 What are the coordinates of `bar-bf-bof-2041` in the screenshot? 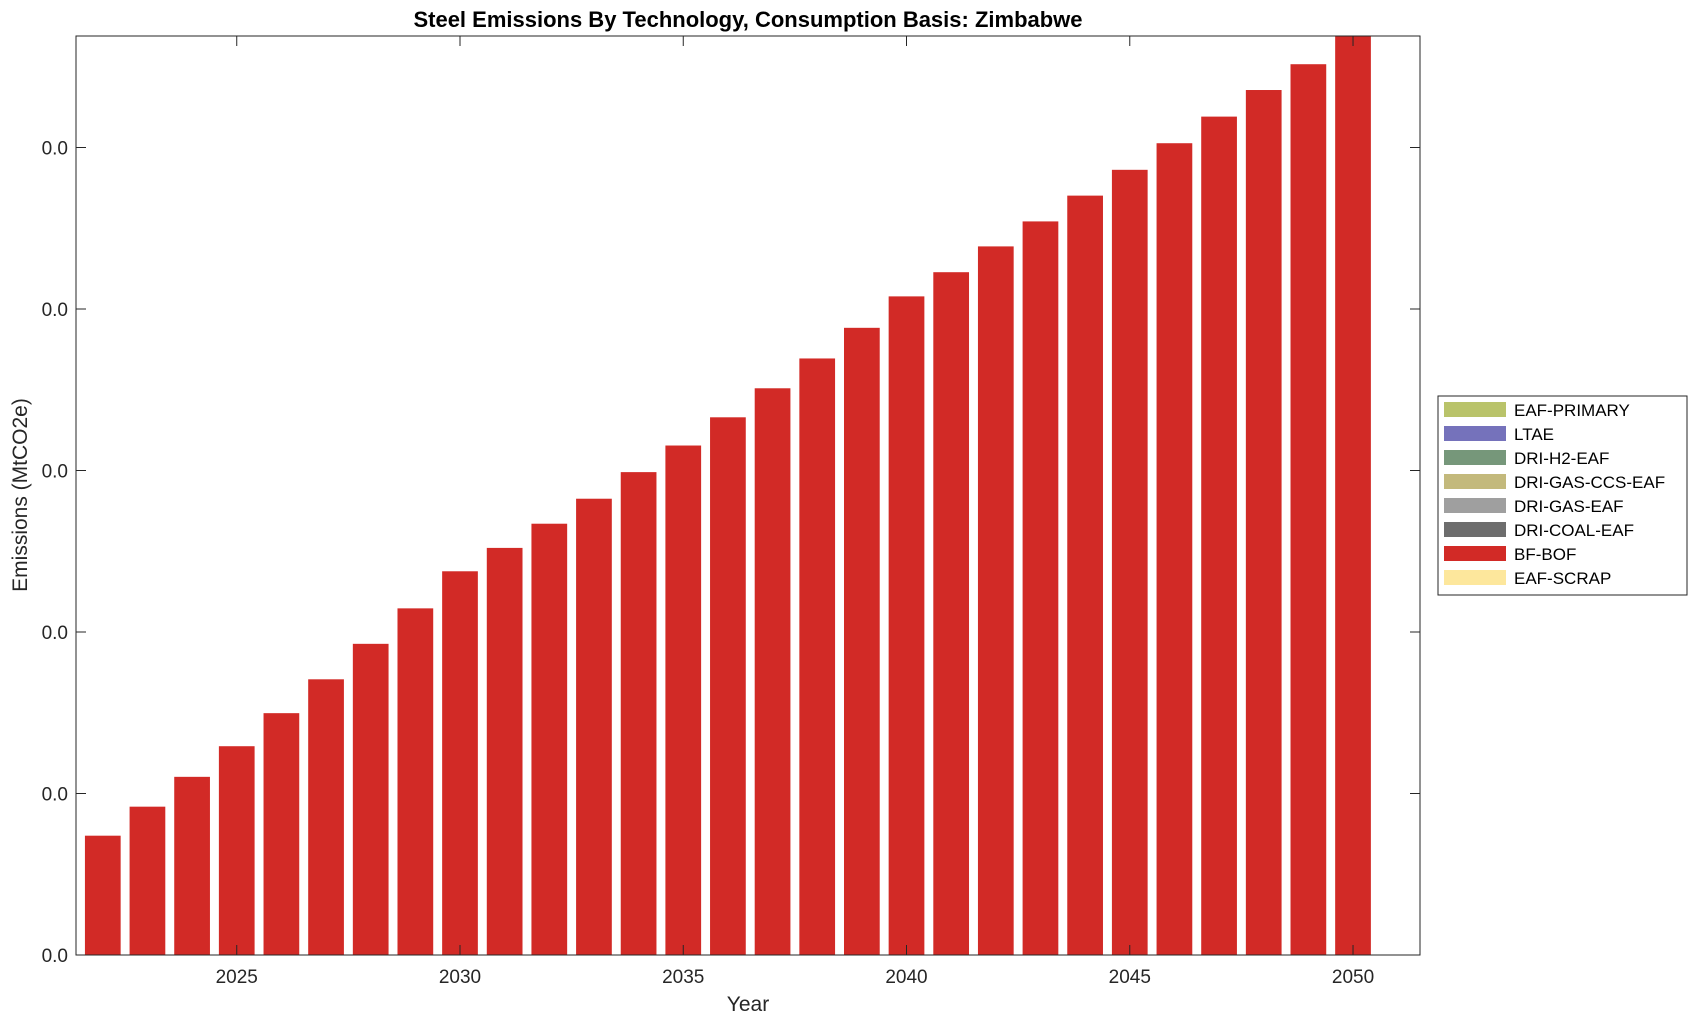 It's located at (951, 613).